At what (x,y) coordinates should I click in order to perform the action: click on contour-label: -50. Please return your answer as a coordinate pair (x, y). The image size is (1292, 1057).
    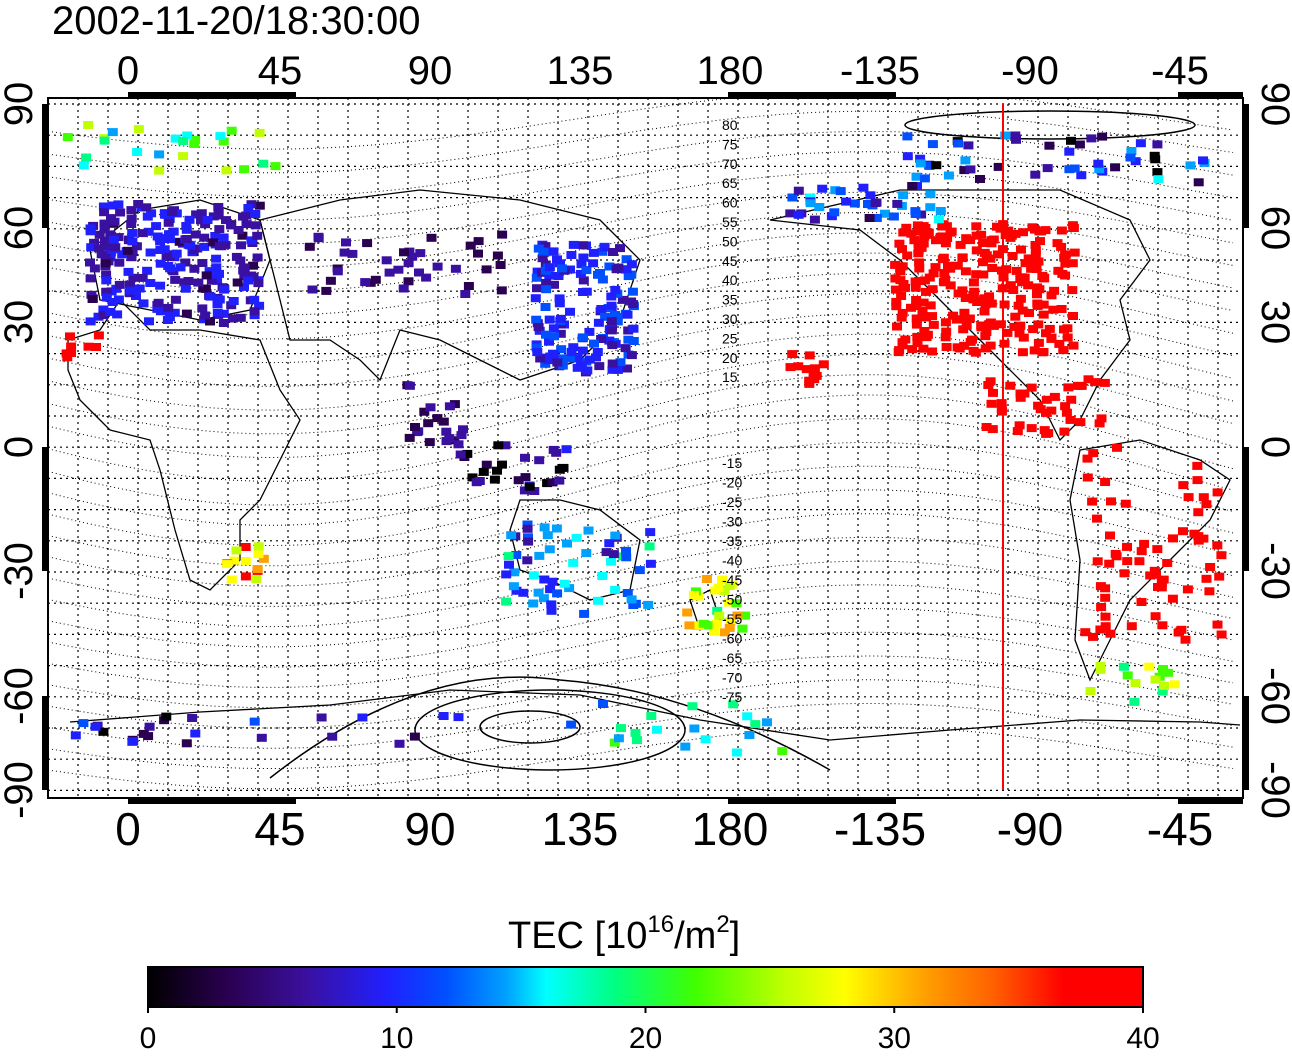
    Looking at the image, I should click on (732, 600).